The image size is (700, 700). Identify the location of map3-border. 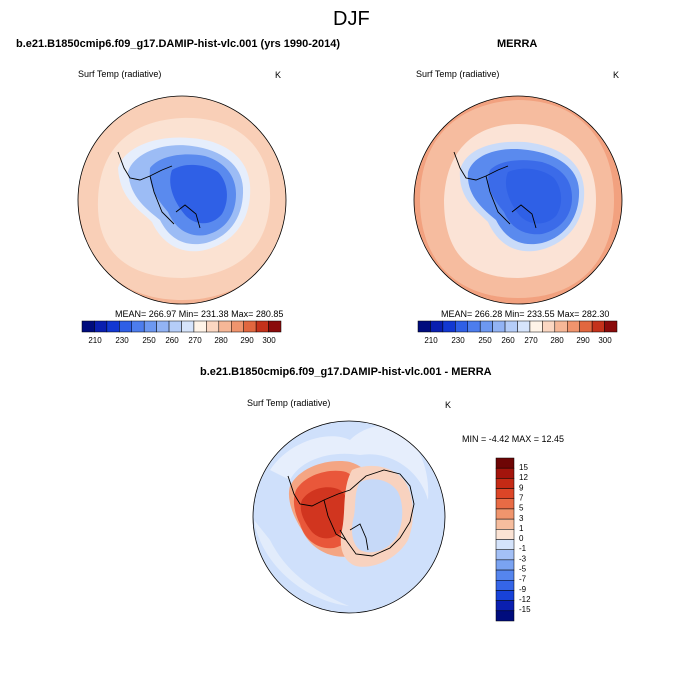
(349, 517).